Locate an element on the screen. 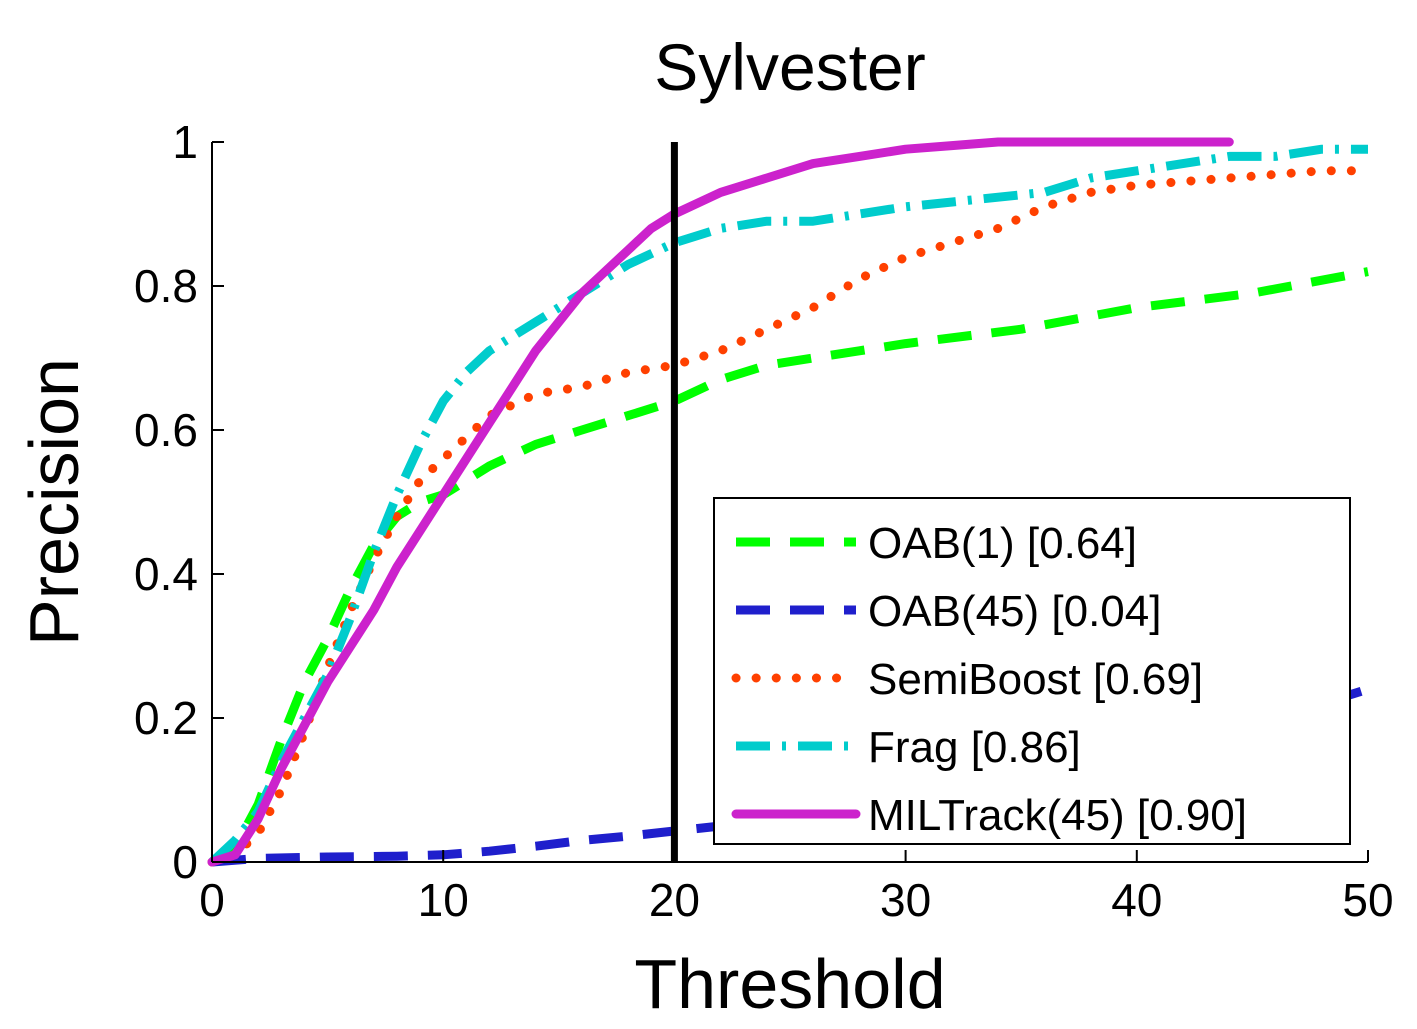 The width and height of the screenshot is (1417, 1029). chart-title: Sylvester is located at coordinates (789, 67).